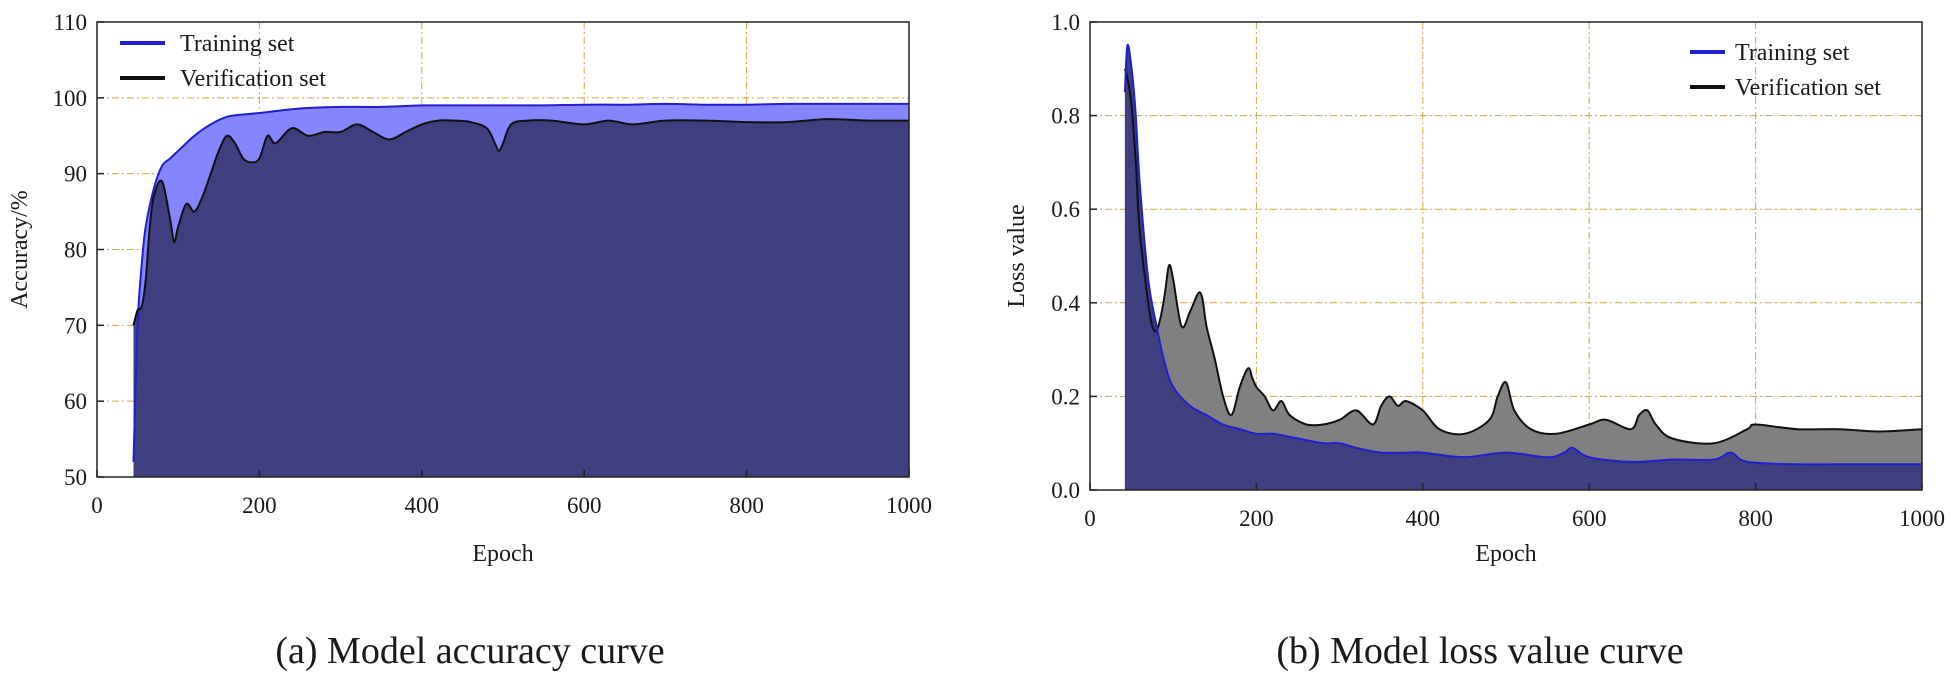 This screenshot has width=1950, height=675. What do you see at coordinates (909, 505) in the screenshot?
I see `accuracy-x-tick-label-5: 1000` at bounding box center [909, 505].